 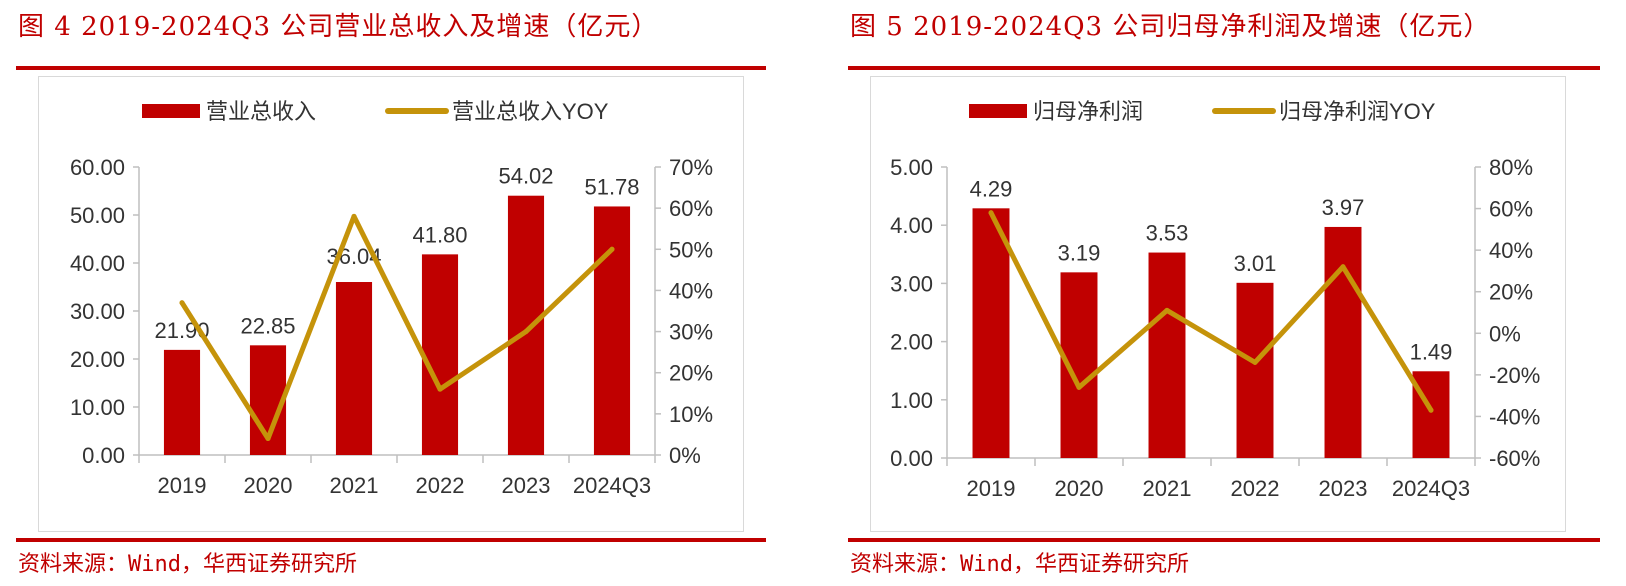 What do you see at coordinates (1167, 233) in the screenshot?
I see `bar-data-label: 3.53` at bounding box center [1167, 233].